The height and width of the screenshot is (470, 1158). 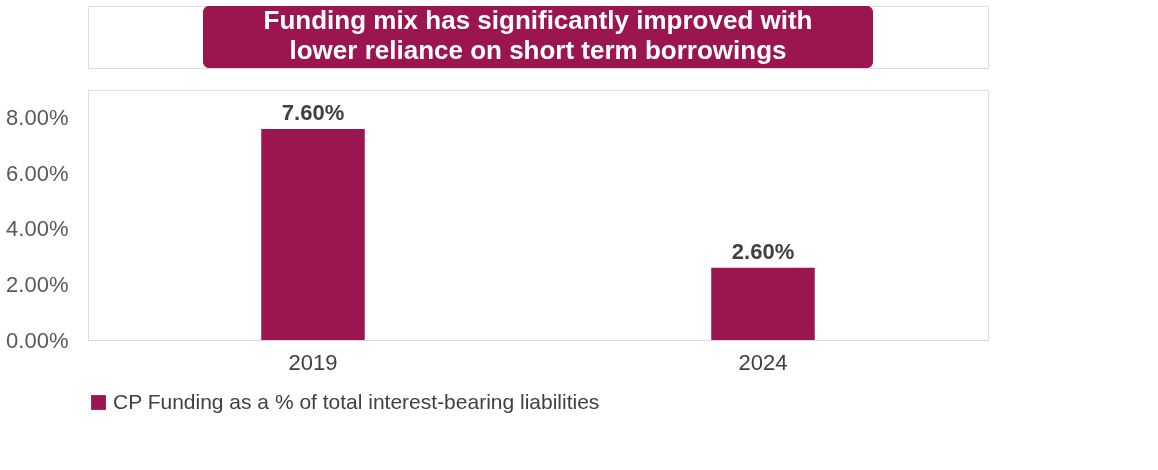 I want to click on y-tick-label: 0.00%, so click(x=37, y=340).